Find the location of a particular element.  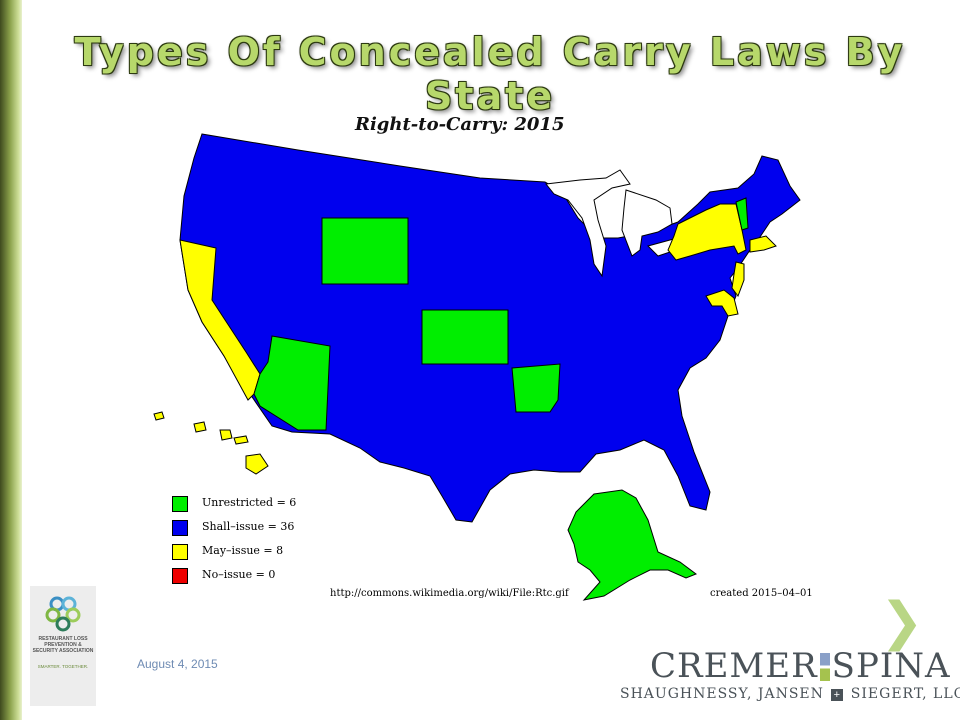

hawaii-islands is located at coordinates (211, 443).